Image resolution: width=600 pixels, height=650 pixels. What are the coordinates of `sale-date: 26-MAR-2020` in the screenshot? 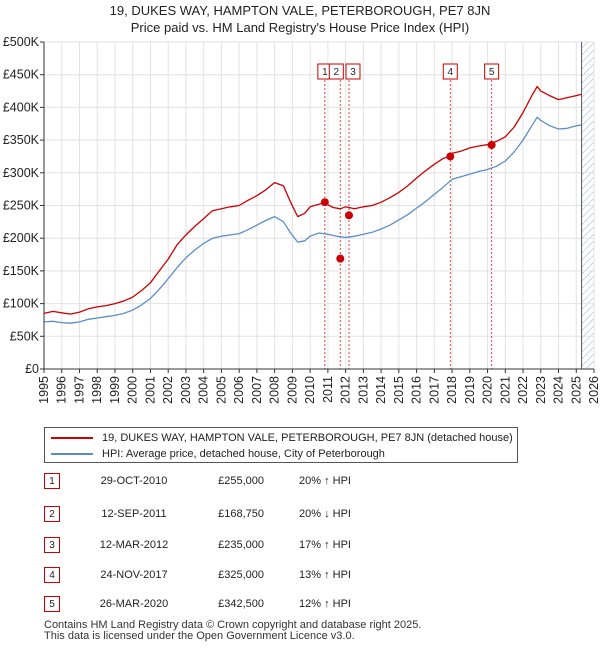 It's located at (134, 604).